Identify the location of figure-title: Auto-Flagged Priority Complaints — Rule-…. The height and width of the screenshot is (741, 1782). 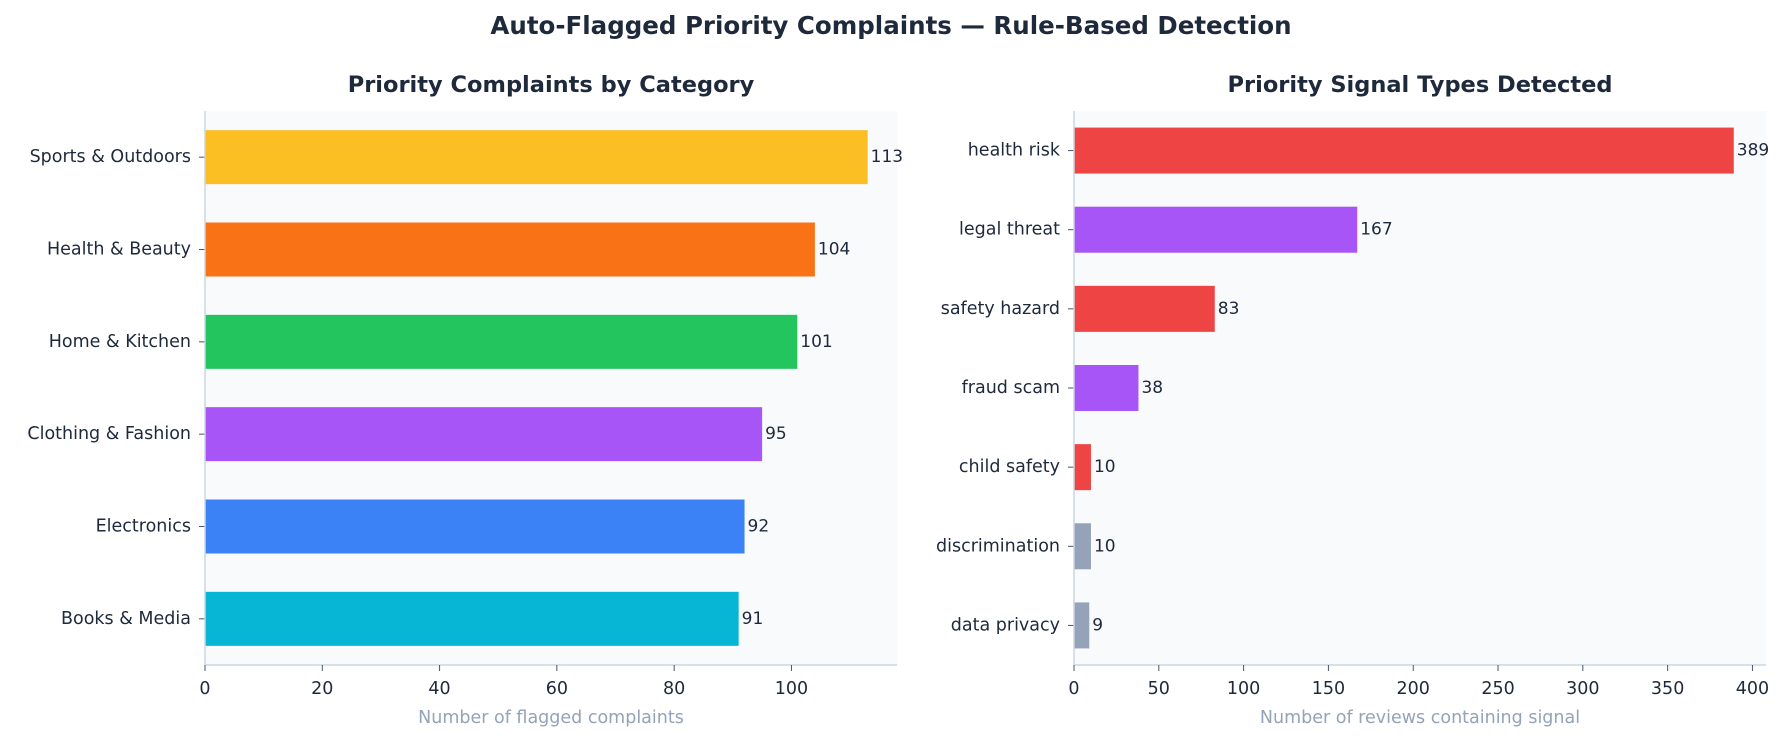
(890, 25).